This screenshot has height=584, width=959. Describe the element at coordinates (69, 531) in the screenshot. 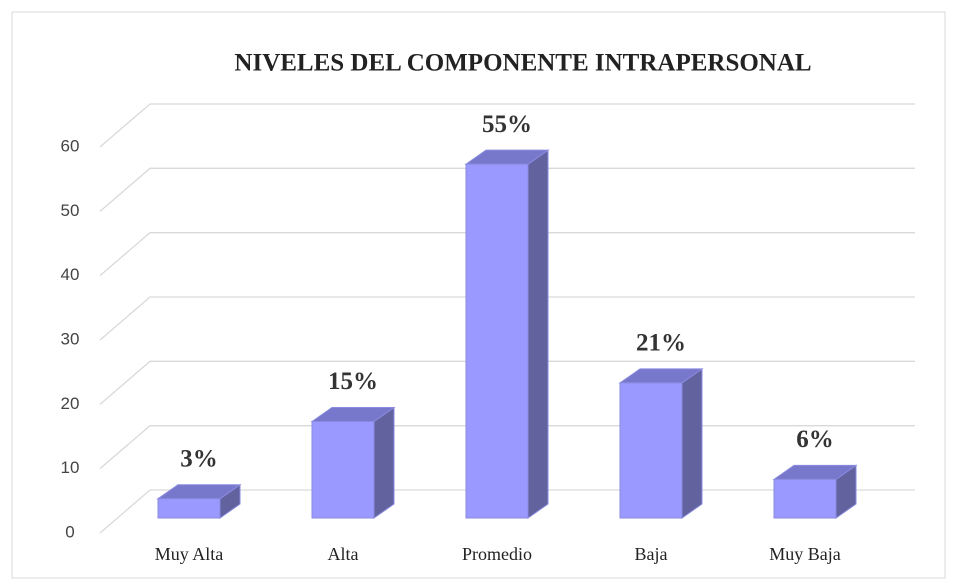

I see `y-tick-label: 0` at that location.